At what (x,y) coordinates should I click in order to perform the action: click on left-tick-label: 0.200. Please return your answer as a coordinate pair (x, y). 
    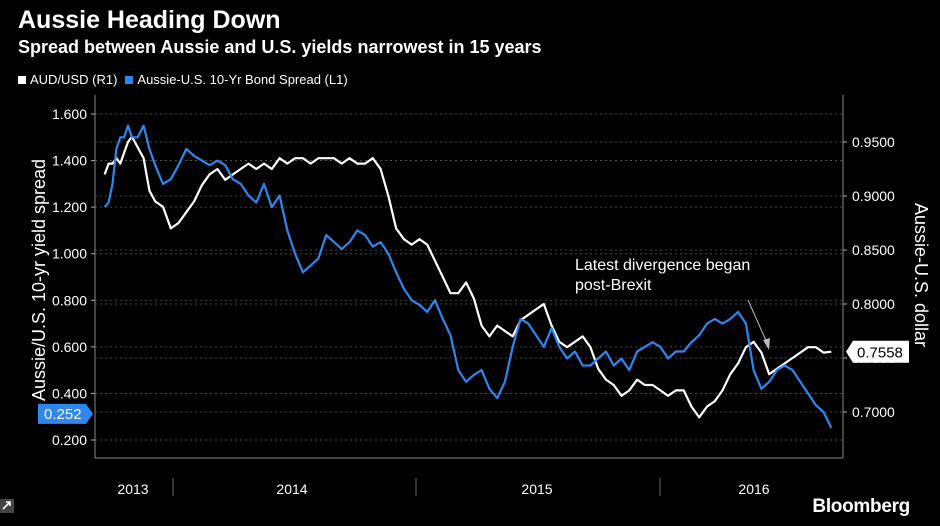
    Looking at the image, I should click on (69, 440).